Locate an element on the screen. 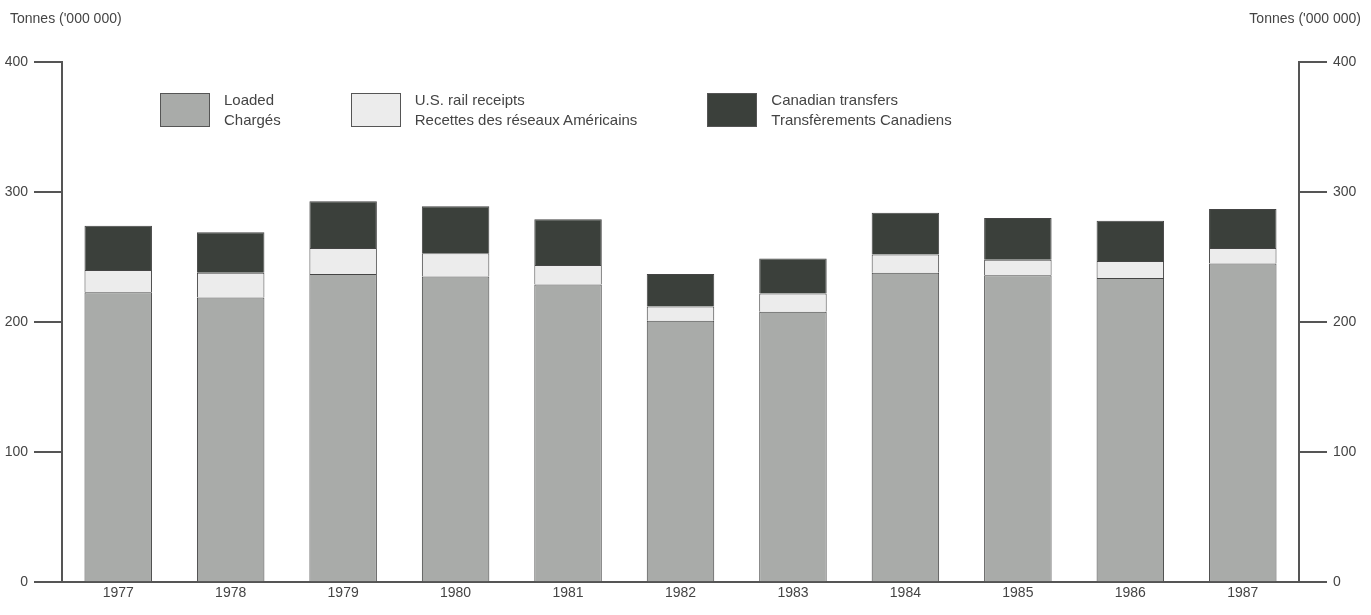 The width and height of the screenshot is (1371, 615). x-tick-label: 1986 is located at coordinates (1130, 592).